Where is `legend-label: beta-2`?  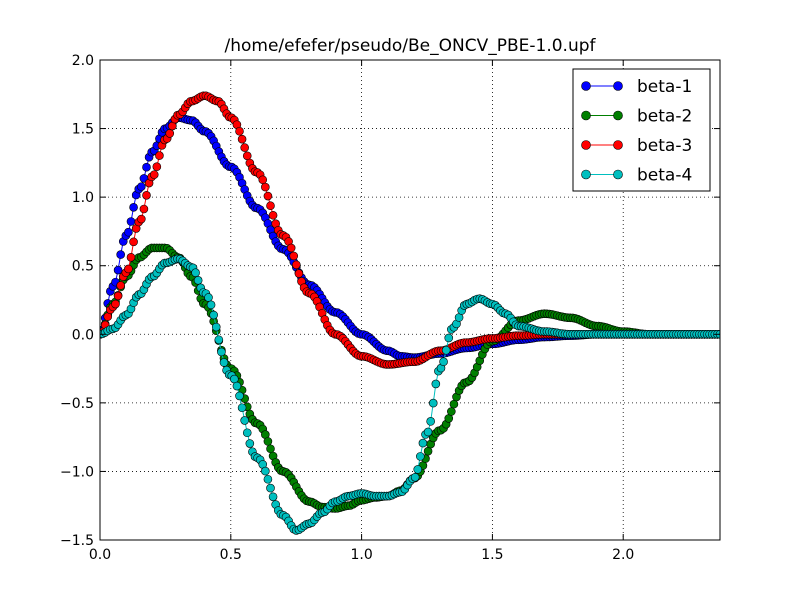 legend-label: beta-2 is located at coordinates (664, 117).